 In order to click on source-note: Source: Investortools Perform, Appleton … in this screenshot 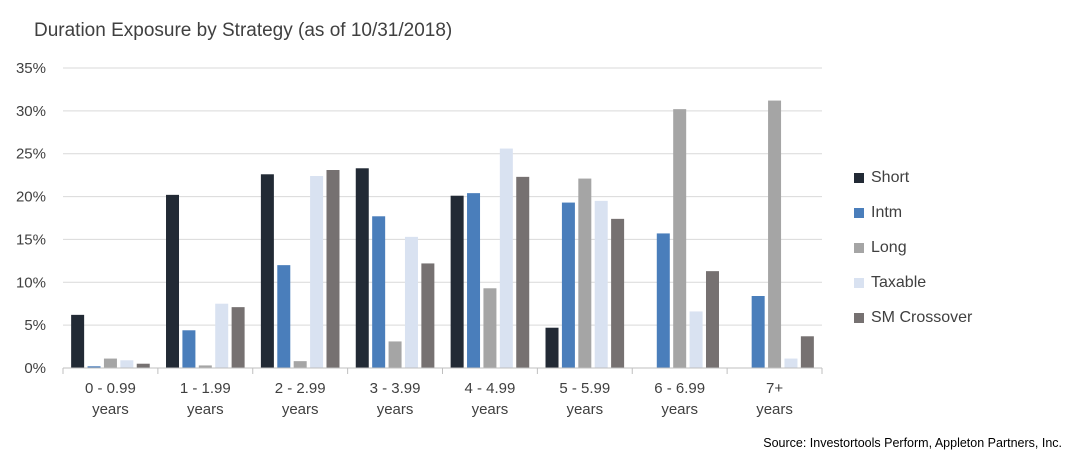, I will do `click(912, 443)`.